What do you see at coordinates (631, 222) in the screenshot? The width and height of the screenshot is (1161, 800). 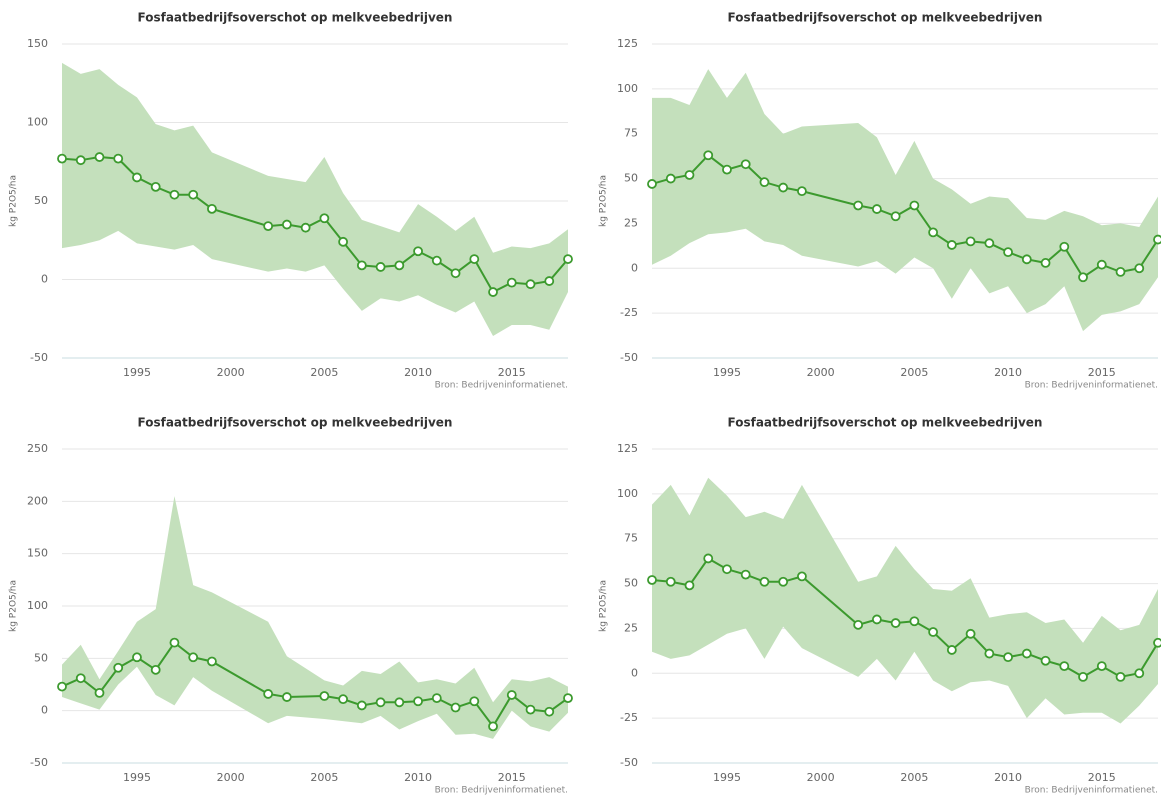 I see `y-tick-label: 25` at bounding box center [631, 222].